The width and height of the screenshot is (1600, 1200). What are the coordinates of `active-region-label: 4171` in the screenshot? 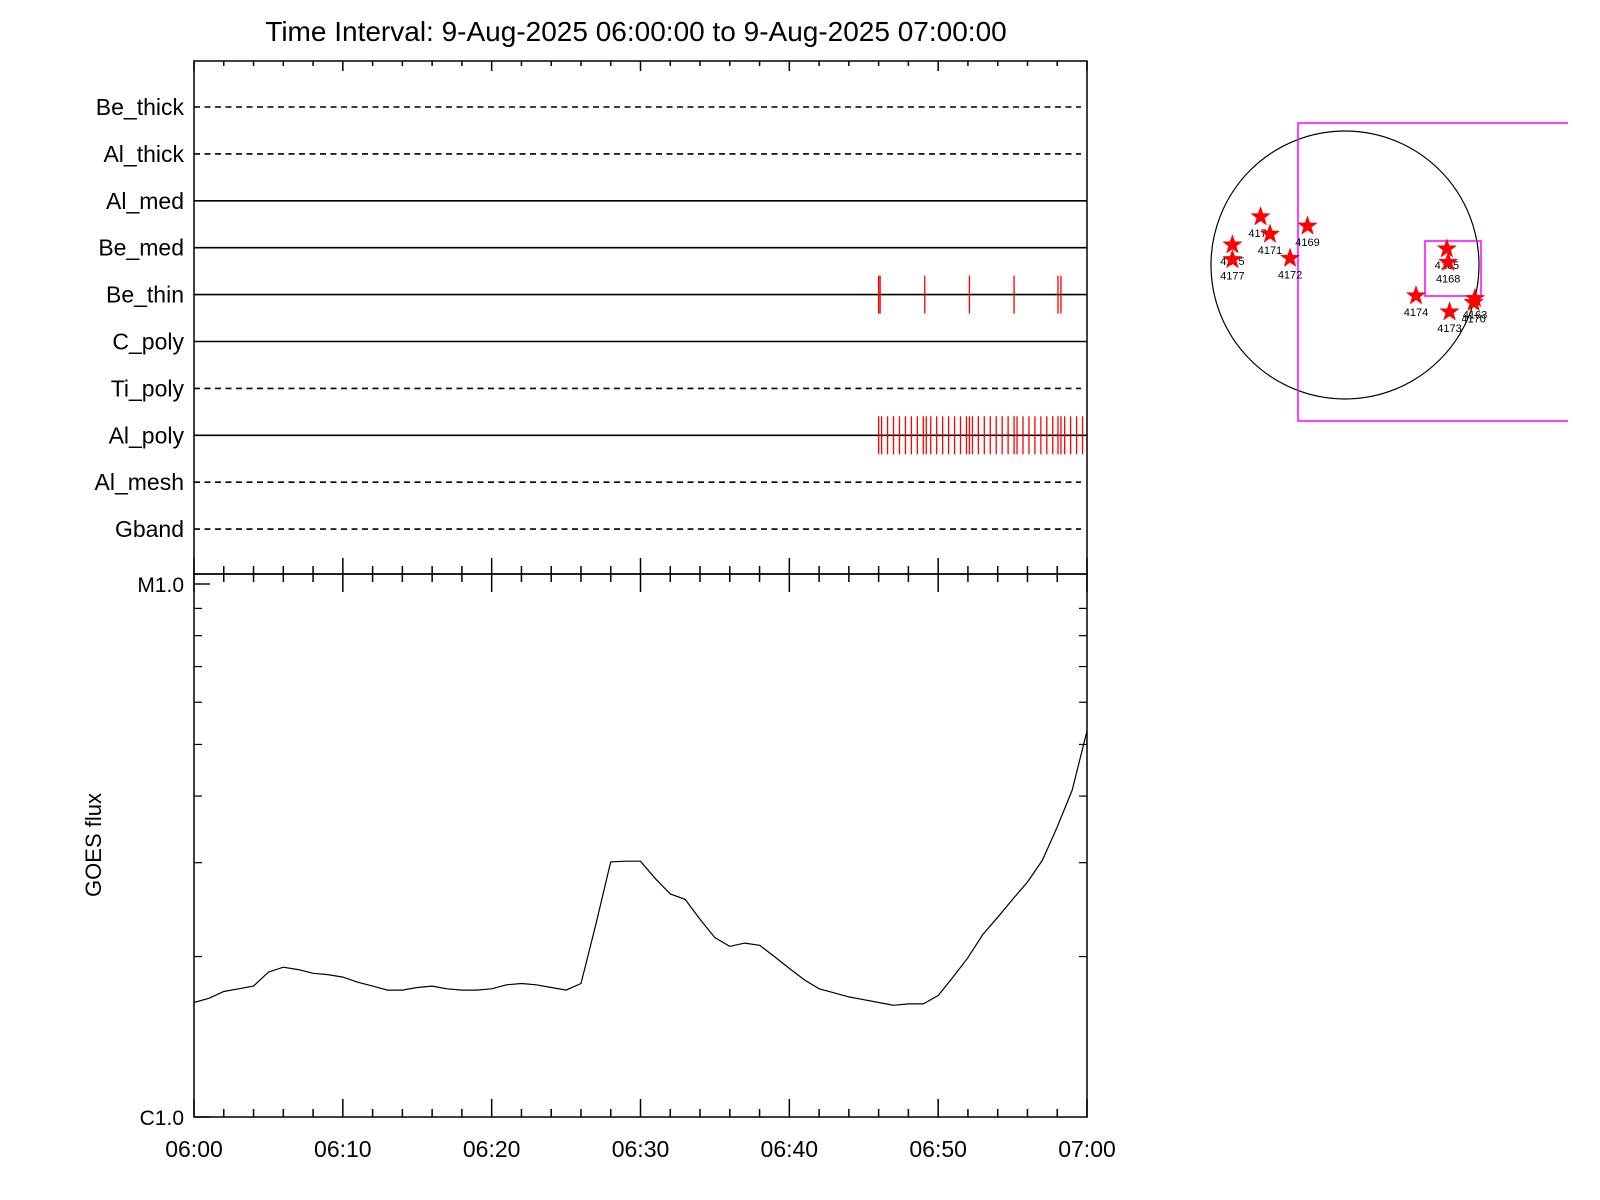 It's located at (1270, 251).